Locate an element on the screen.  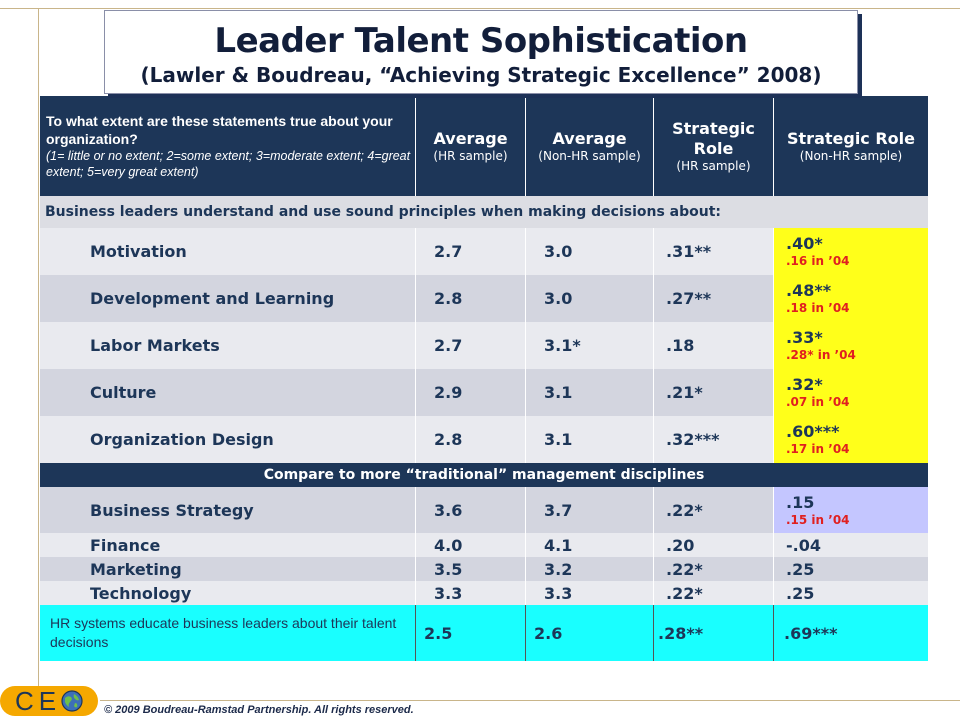
frame-top-line is located at coordinates (480, 8).